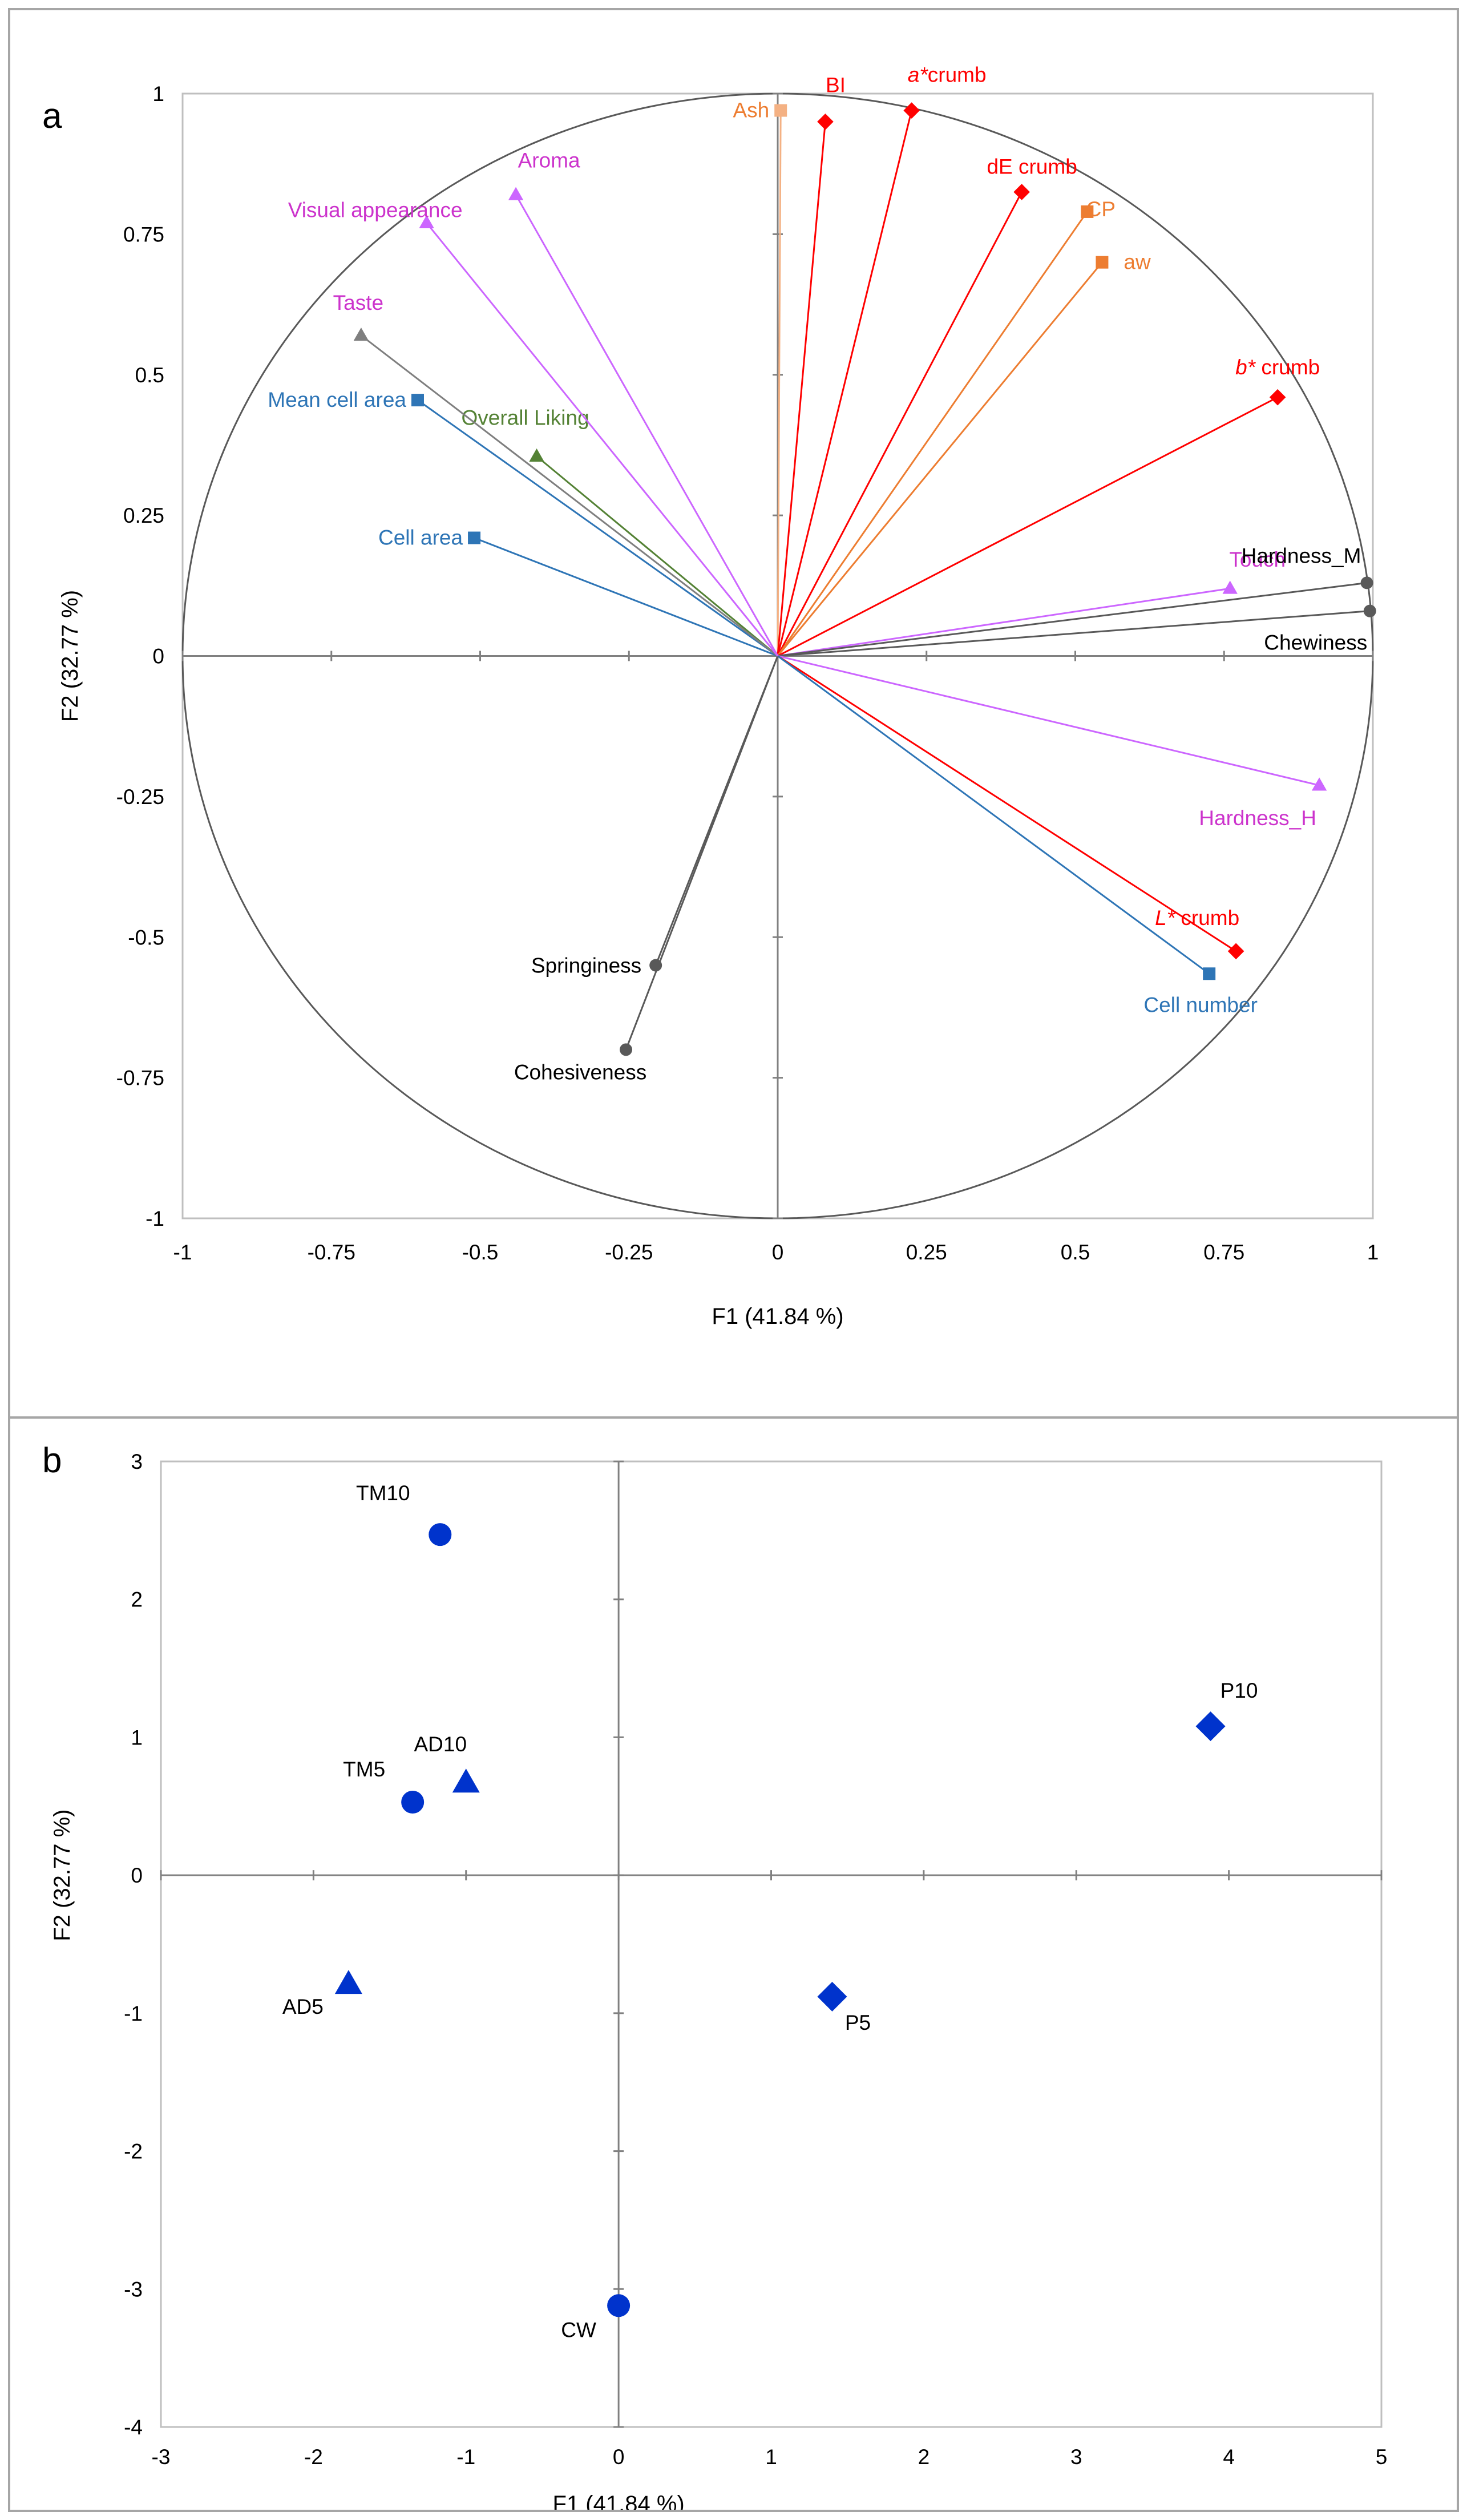  I want to click on bi-marker, so click(825, 121).